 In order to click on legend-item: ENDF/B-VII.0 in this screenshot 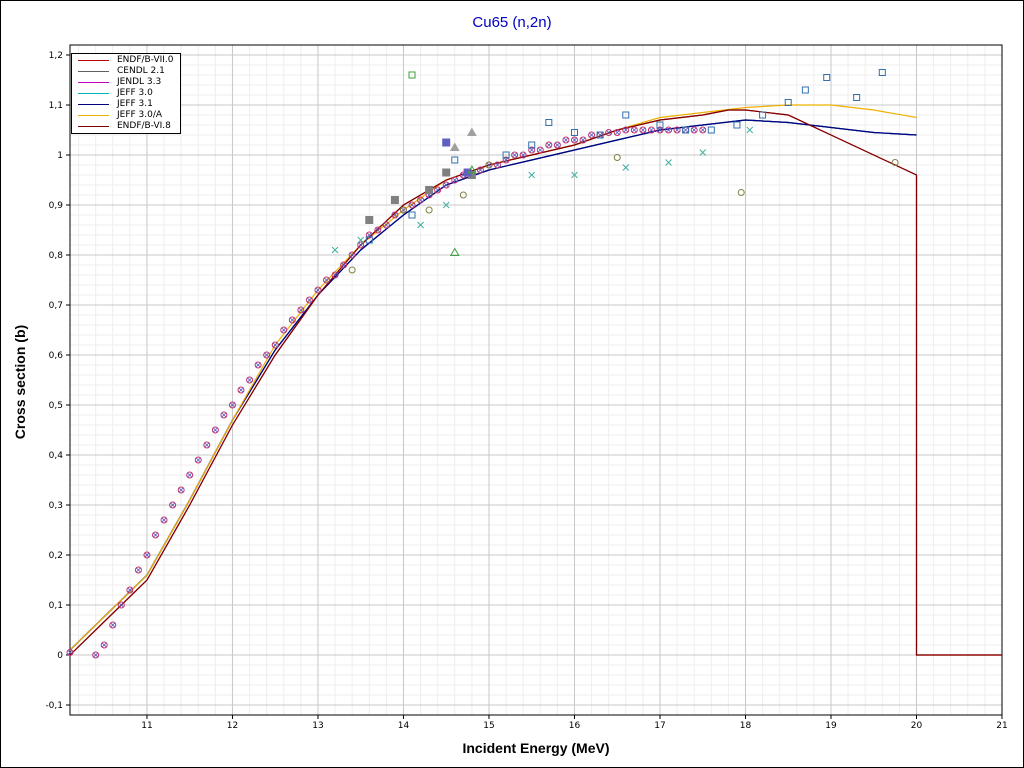, I will do `click(126, 60)`.